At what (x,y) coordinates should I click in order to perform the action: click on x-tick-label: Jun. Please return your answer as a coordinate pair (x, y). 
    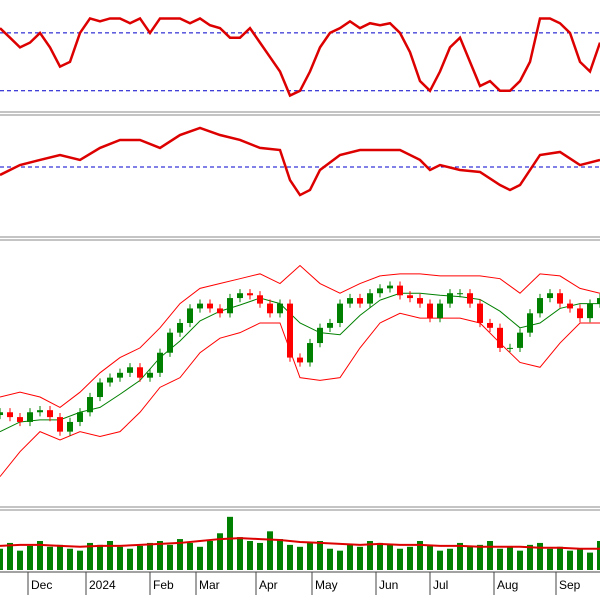
    Looking at the image, I should click on (388, 585).